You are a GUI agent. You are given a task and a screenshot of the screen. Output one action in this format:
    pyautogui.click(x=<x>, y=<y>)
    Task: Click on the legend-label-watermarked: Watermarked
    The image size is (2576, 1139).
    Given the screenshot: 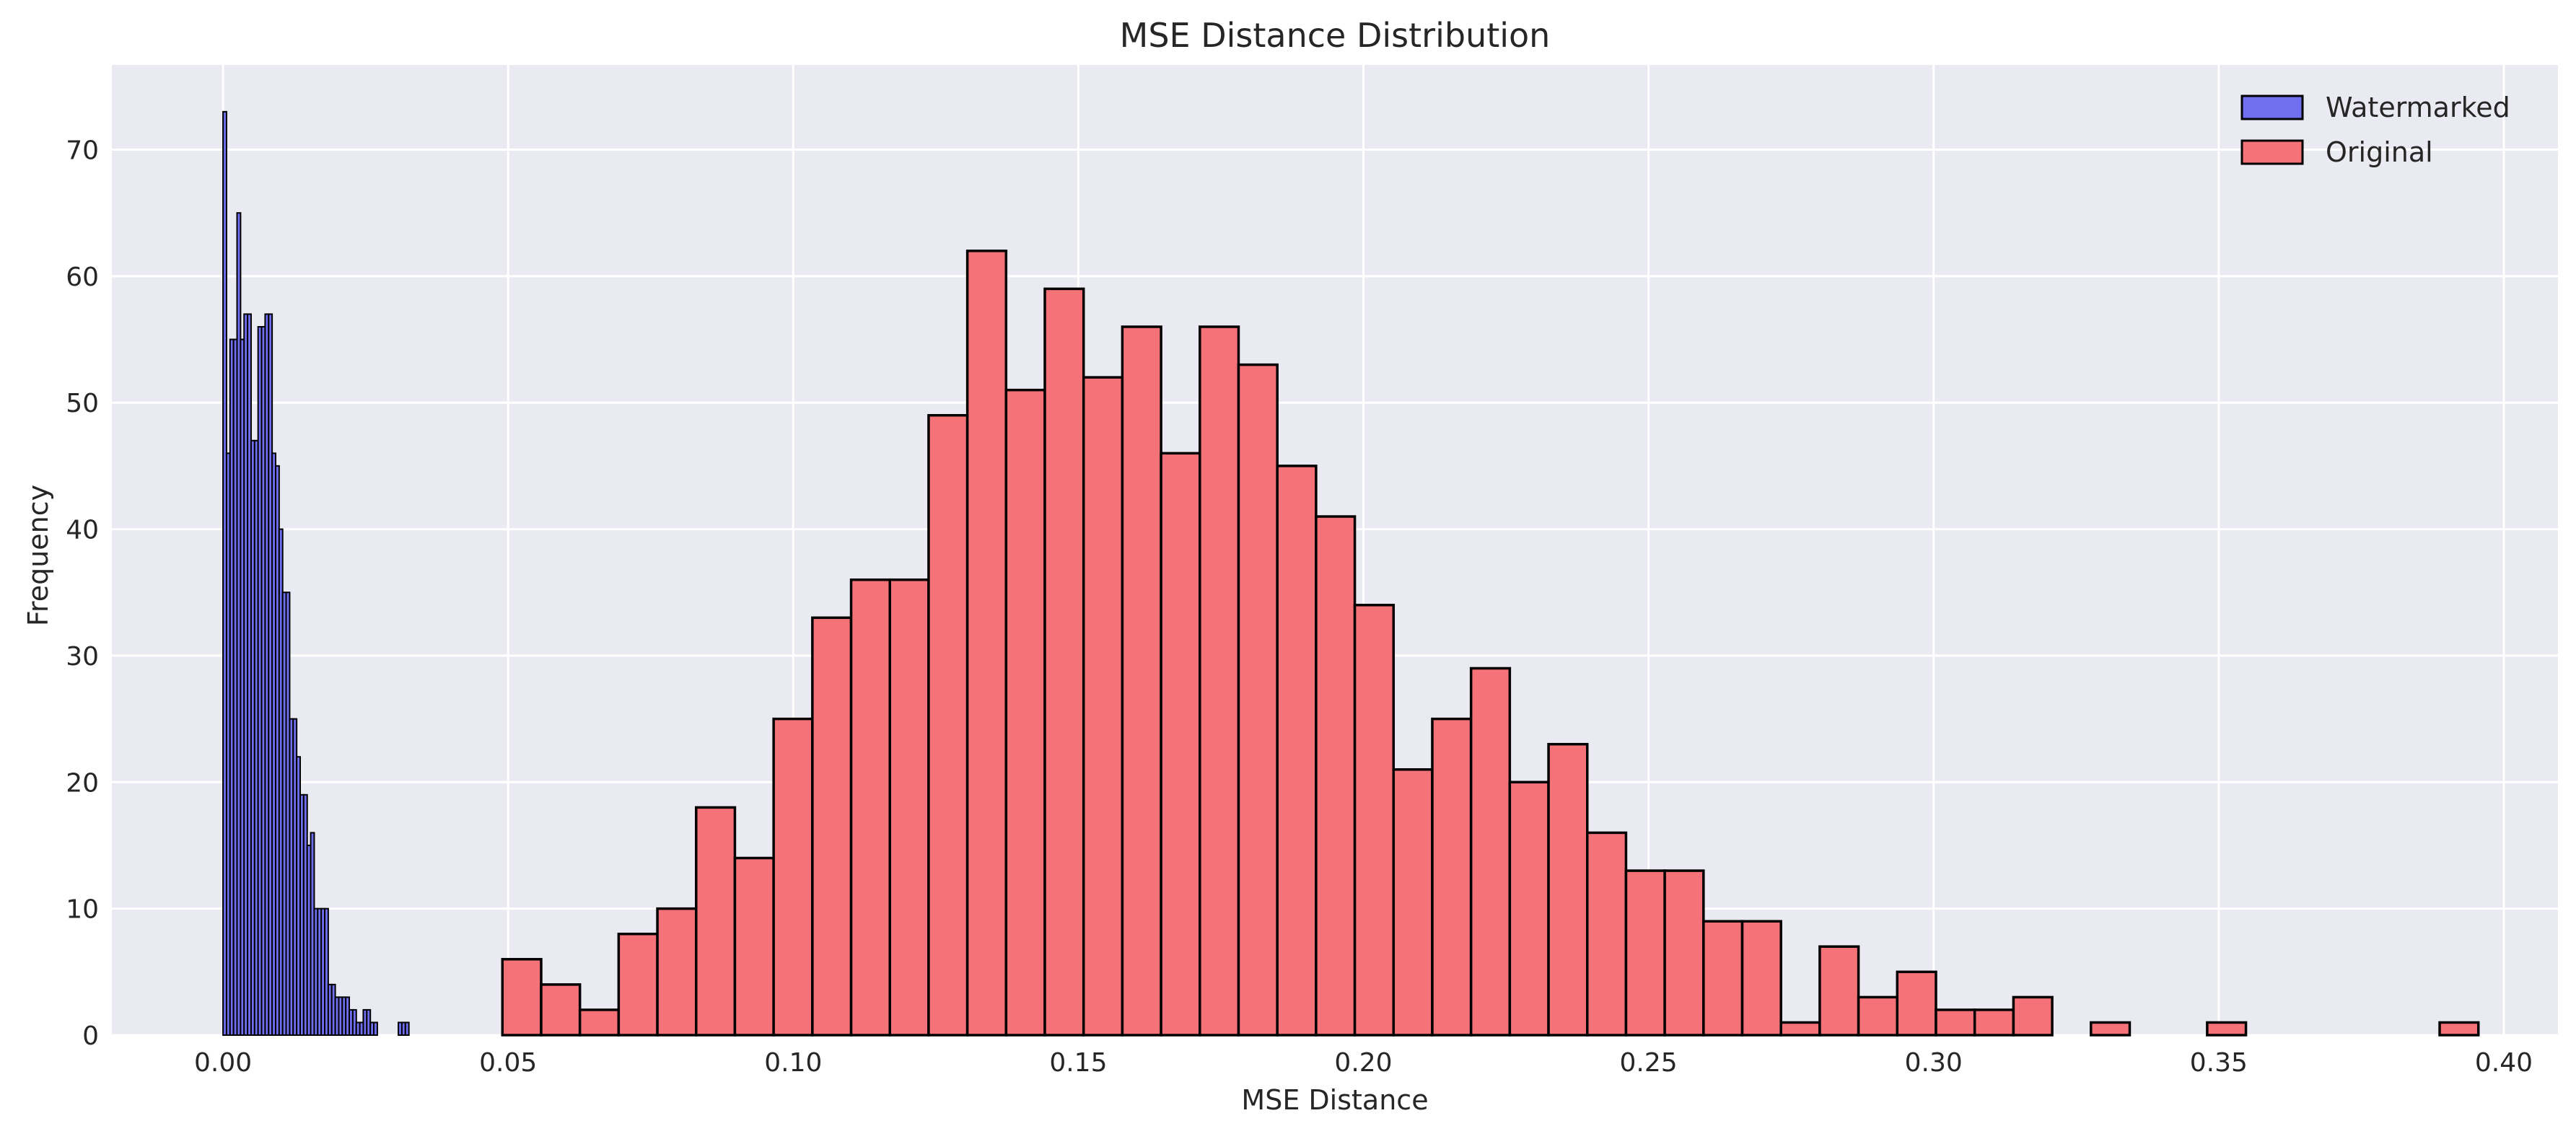 What is the action you would take?
    pyautogui.click(x=2418, y=107)
    